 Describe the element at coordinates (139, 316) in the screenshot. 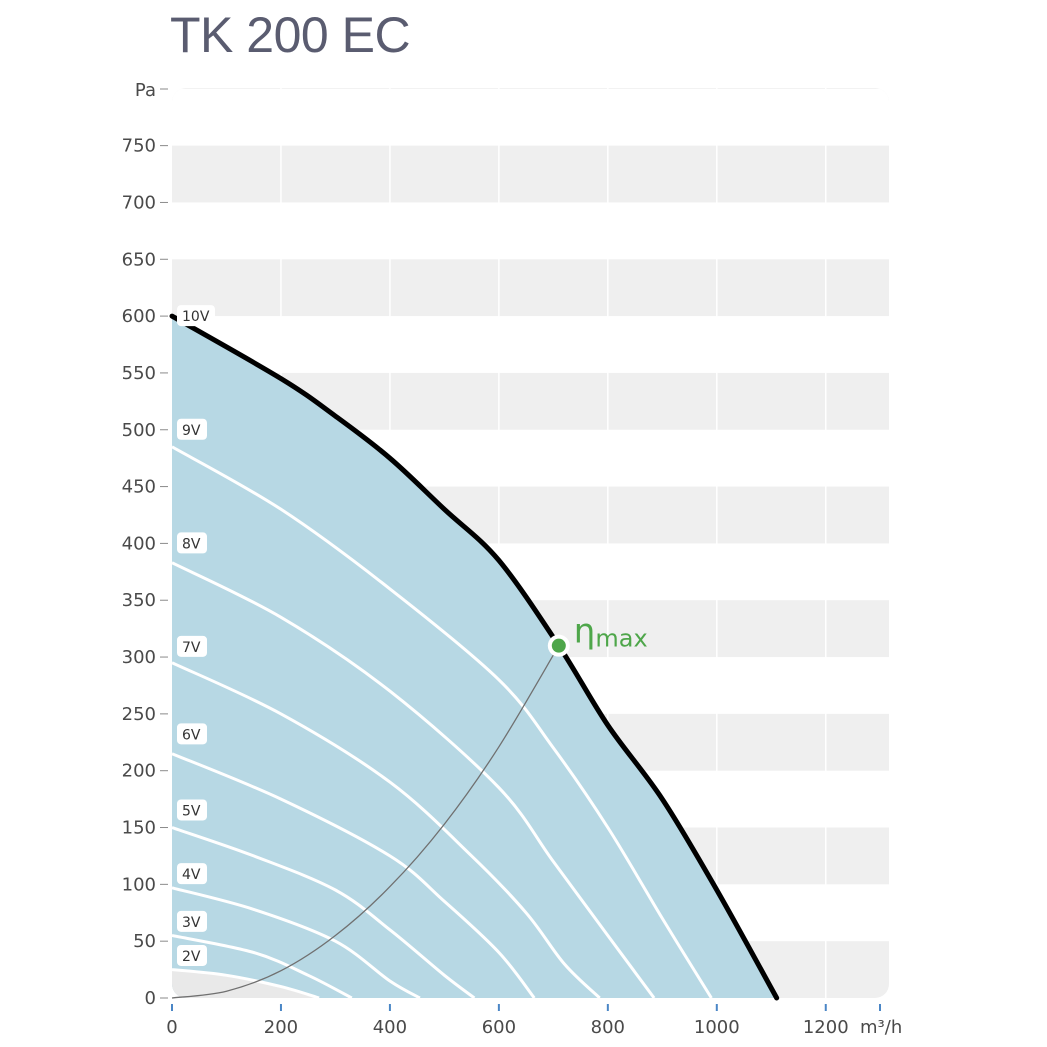

I see `y-tick-label: 600` at that location.